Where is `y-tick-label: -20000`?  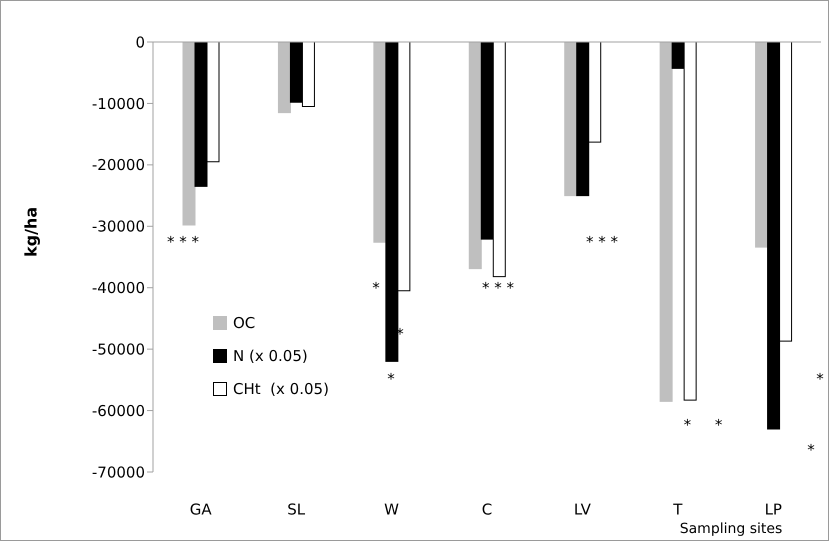
y-tick-label: -20000 is located at coordinates (118, 165).